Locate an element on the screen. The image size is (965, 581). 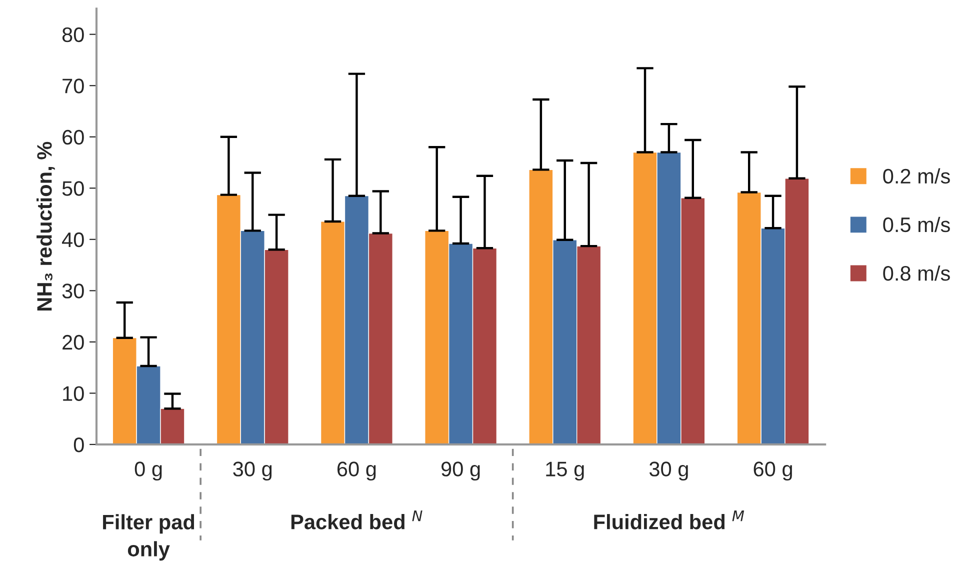
y-tick-label: 70 is located at coordinates (73, 86).